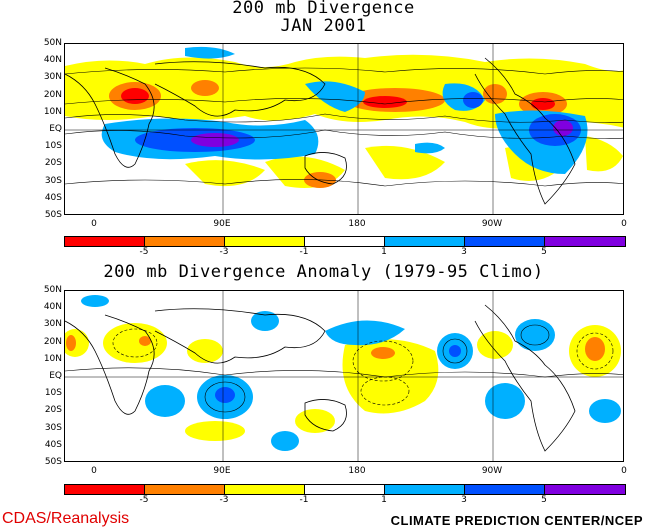  Describe the element at coordinates (66, 518) in the screenshot. I see `data-source-label: CDAS/Reanalysis` at that location.